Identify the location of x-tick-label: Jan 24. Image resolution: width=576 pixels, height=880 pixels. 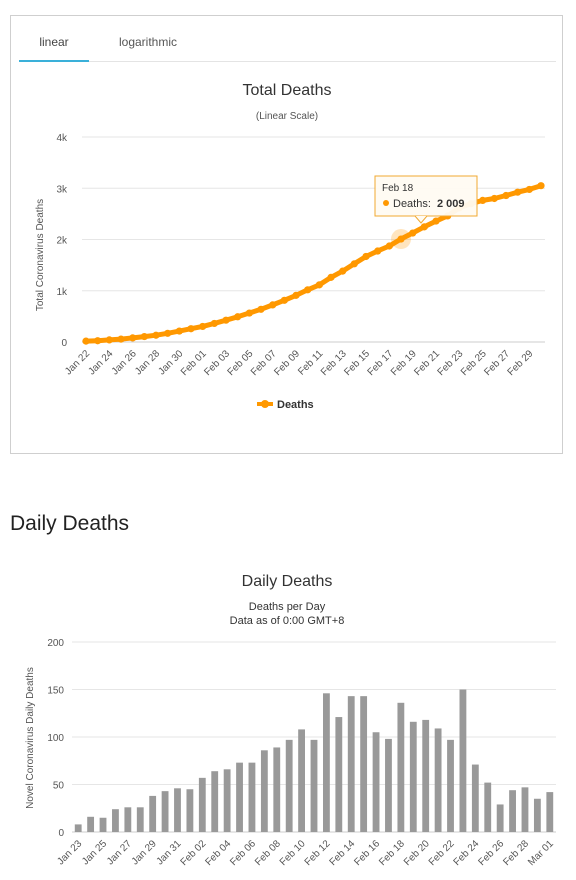
(100, 362).